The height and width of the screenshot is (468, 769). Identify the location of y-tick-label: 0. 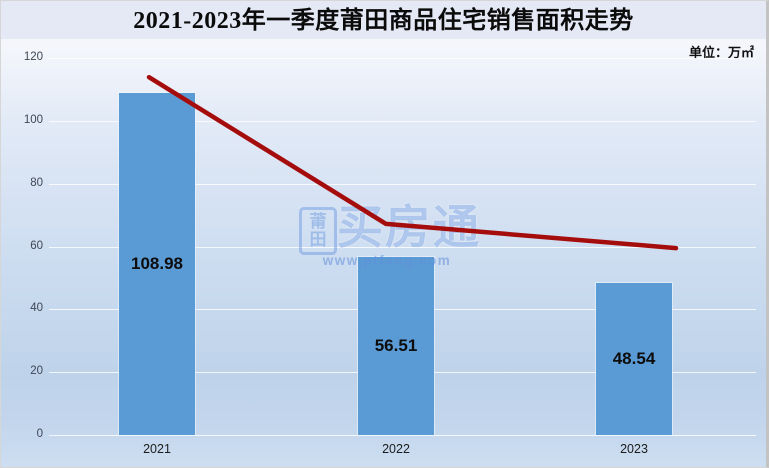
(39, 434).